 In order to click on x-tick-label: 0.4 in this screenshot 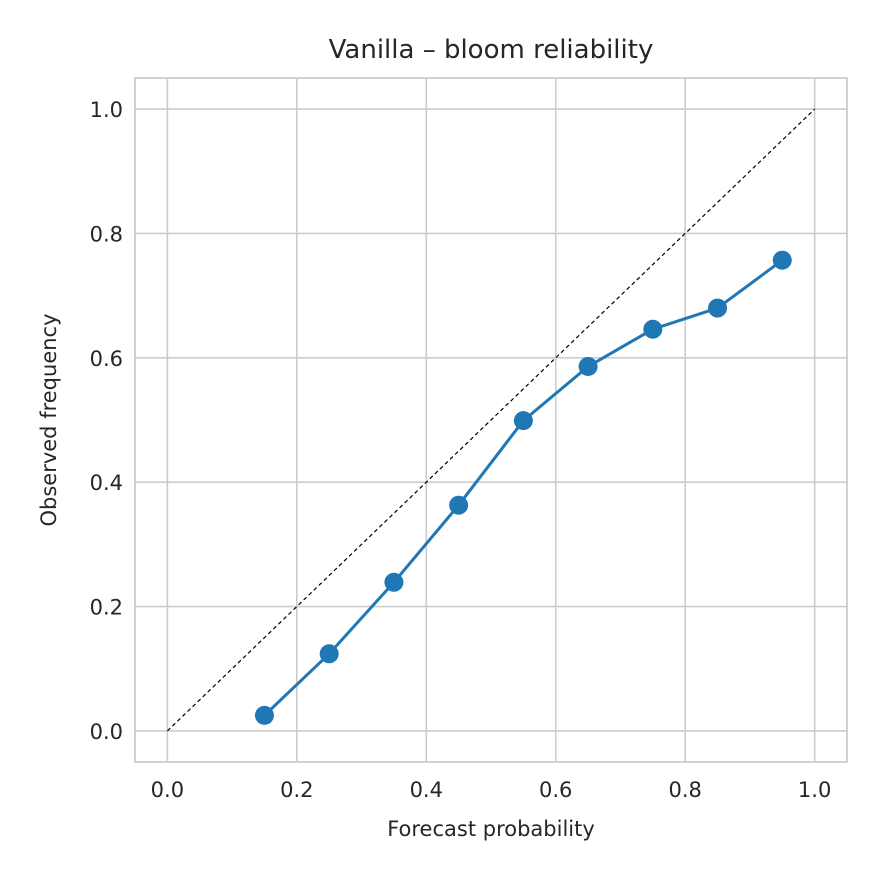, I will do `click(426, 790)`.